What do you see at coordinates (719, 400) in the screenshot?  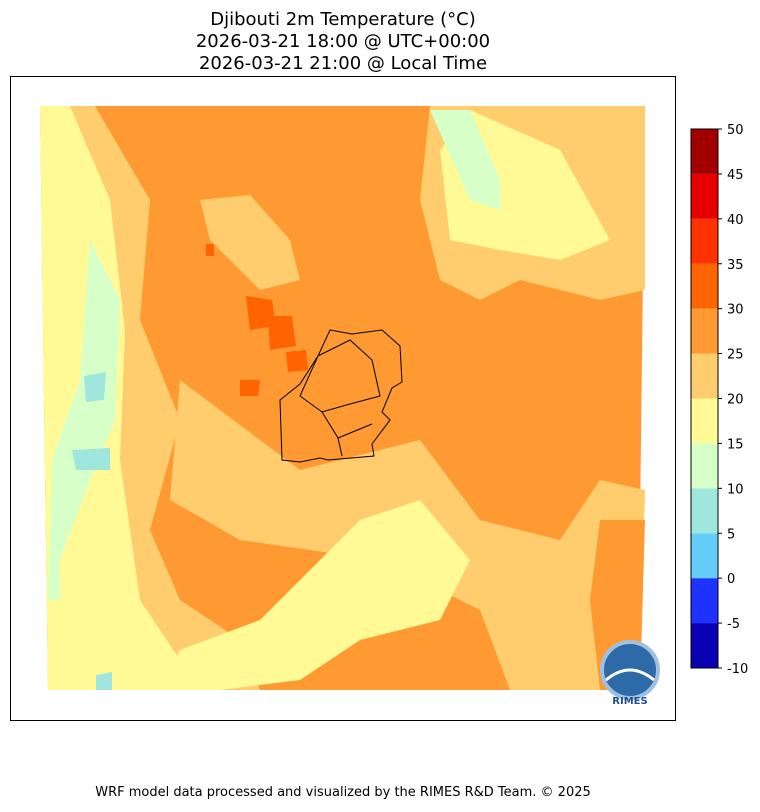 I see `colorbar: -10 -5 0 5 10 15 20 25 30 35 40 45 50` at bounding box center [719, 400].